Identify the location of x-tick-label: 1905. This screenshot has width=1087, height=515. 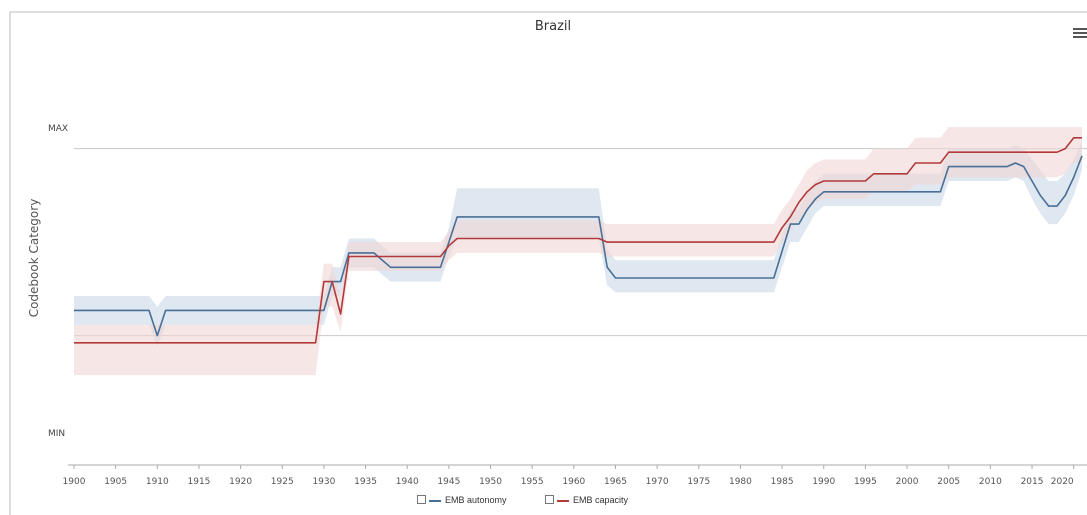
(115, 482).